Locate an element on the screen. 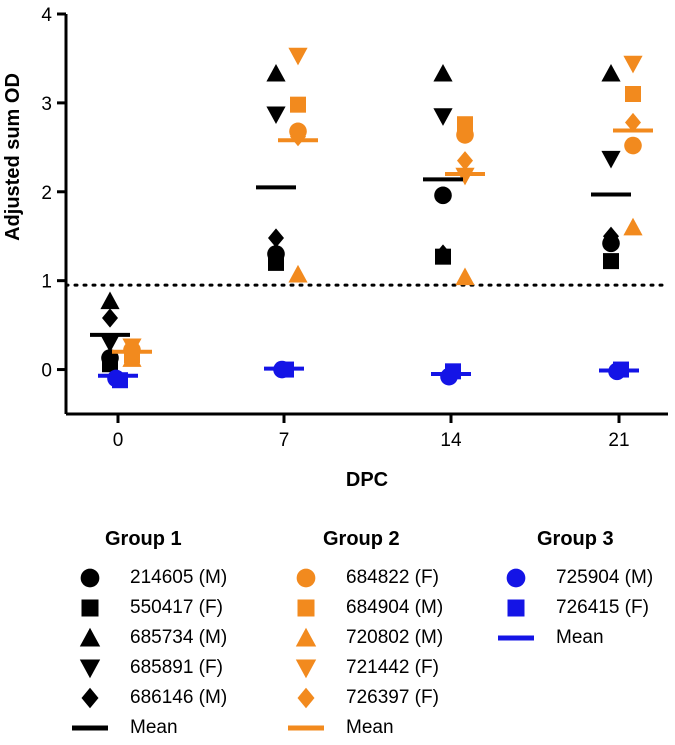 This screenshot has width=675, height=745. legend-group-title: Group 2 is located at coordinates (361, 539).